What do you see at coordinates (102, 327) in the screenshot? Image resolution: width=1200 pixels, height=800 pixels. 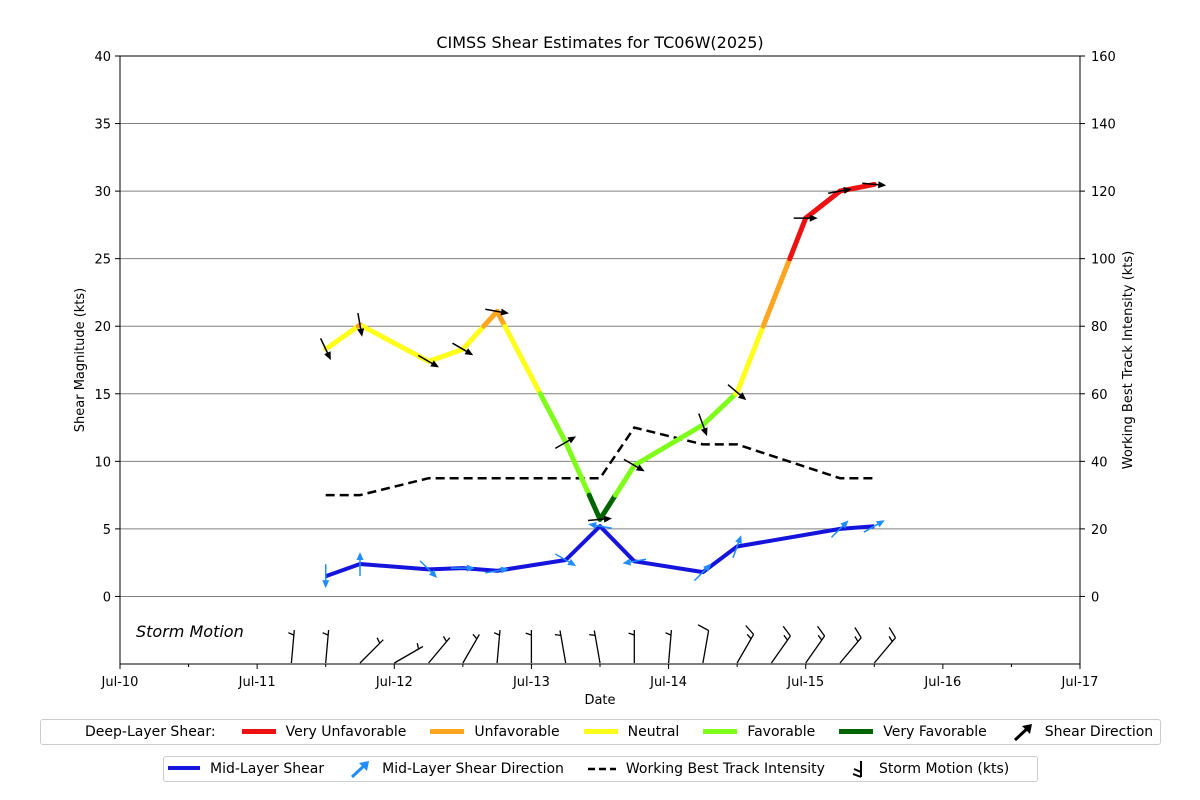 I see `y-left-tick-label: 20` at bounding box center [102, 327].